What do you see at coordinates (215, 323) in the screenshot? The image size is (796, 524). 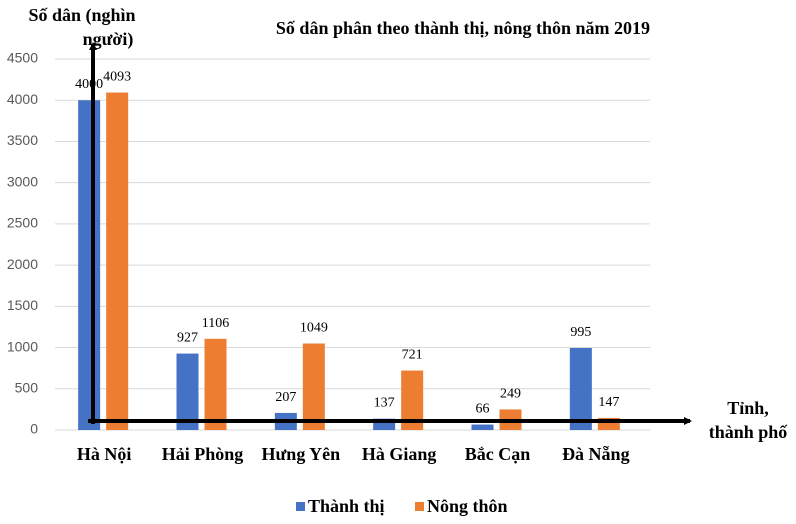 I see `data-label: 1106` at bounding box center [215, 323].